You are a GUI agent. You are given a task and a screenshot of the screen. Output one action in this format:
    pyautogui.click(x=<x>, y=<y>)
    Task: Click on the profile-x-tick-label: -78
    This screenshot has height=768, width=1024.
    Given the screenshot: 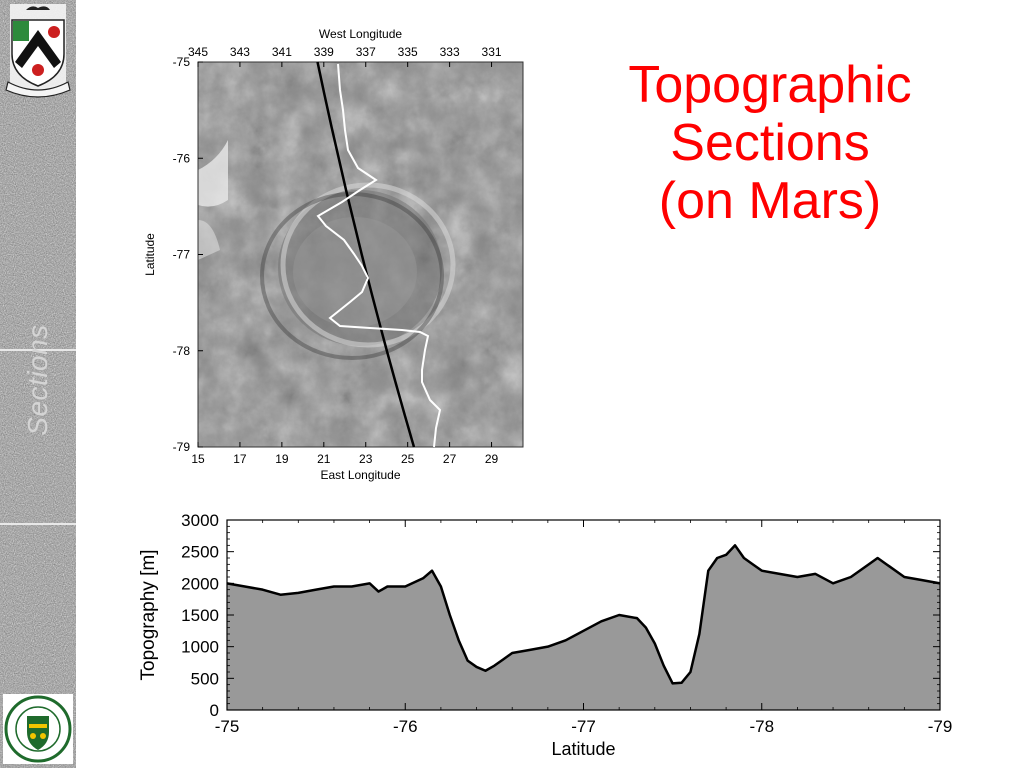 What is the action you would take?
    pyautogui.click(x=761, y=726)
    